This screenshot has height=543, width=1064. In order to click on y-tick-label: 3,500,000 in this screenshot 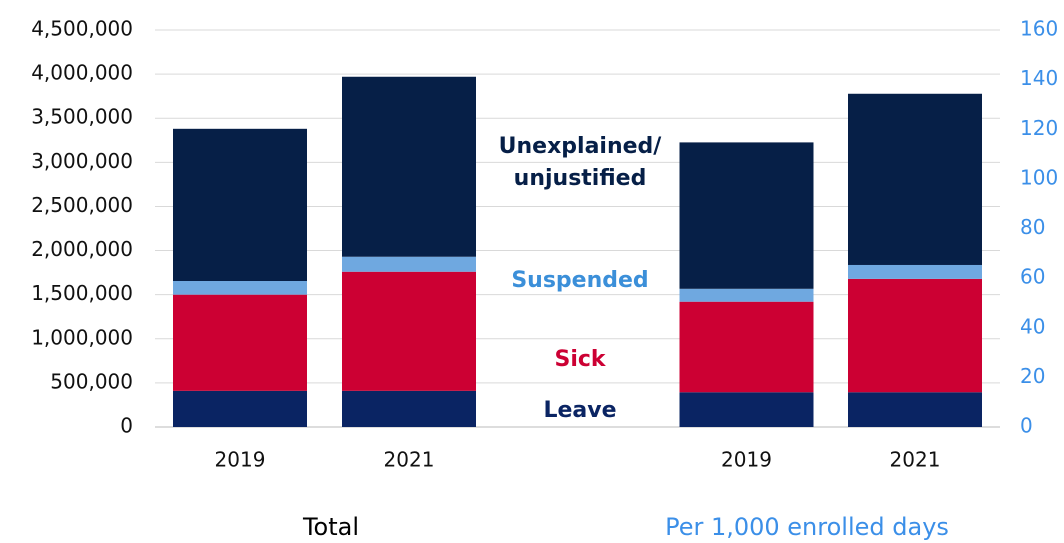, I will do `click(82, 117)`.